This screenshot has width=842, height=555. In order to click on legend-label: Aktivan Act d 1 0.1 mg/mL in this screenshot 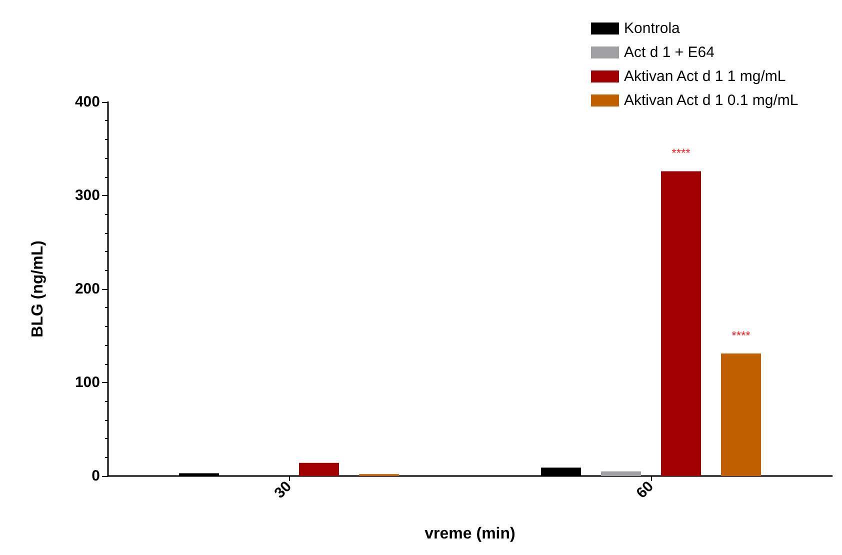, I will do `click(711, 100)`.